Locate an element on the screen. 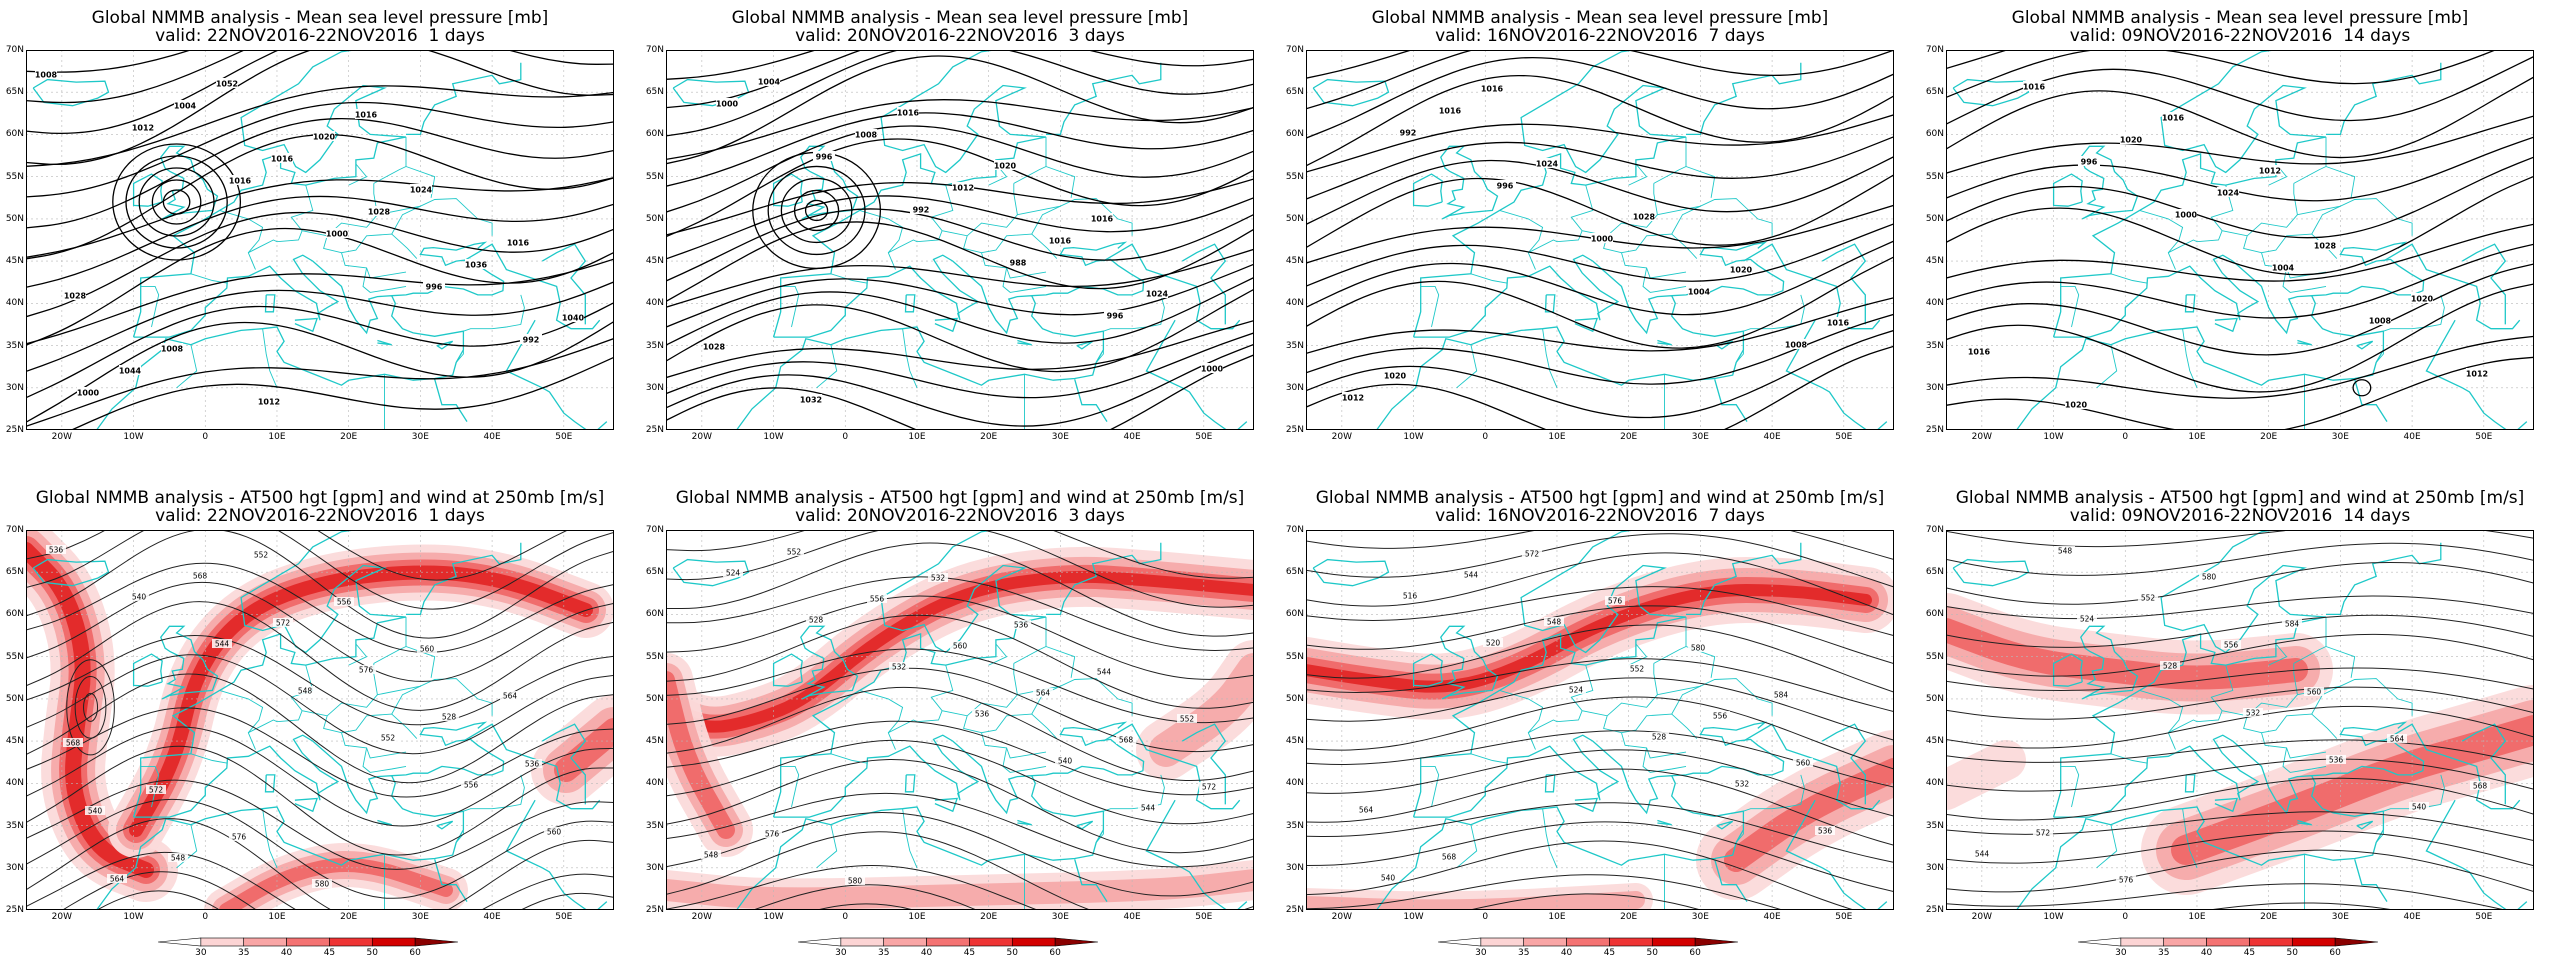 This screenshot has height=960, width=2560. map-frame is located at coordinates (320, 720).